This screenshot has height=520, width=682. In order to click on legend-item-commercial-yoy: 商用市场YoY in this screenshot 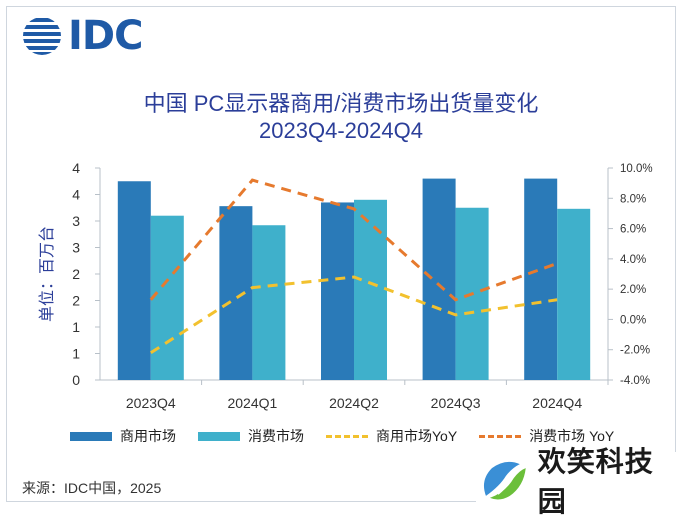, I will do `click(391, 436)`.